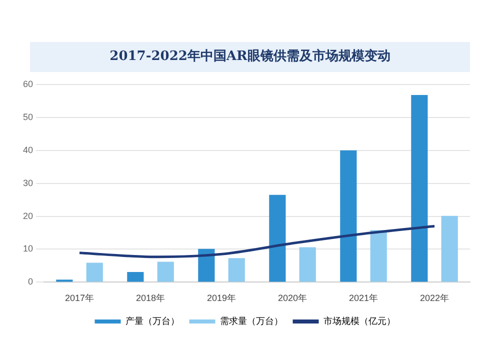 The height and width of the screenshot is (362, 500). Describe the element at coordinates (359, 321) in the screenshot. I see `legend-label: 市场规模（亿元）` at that location.